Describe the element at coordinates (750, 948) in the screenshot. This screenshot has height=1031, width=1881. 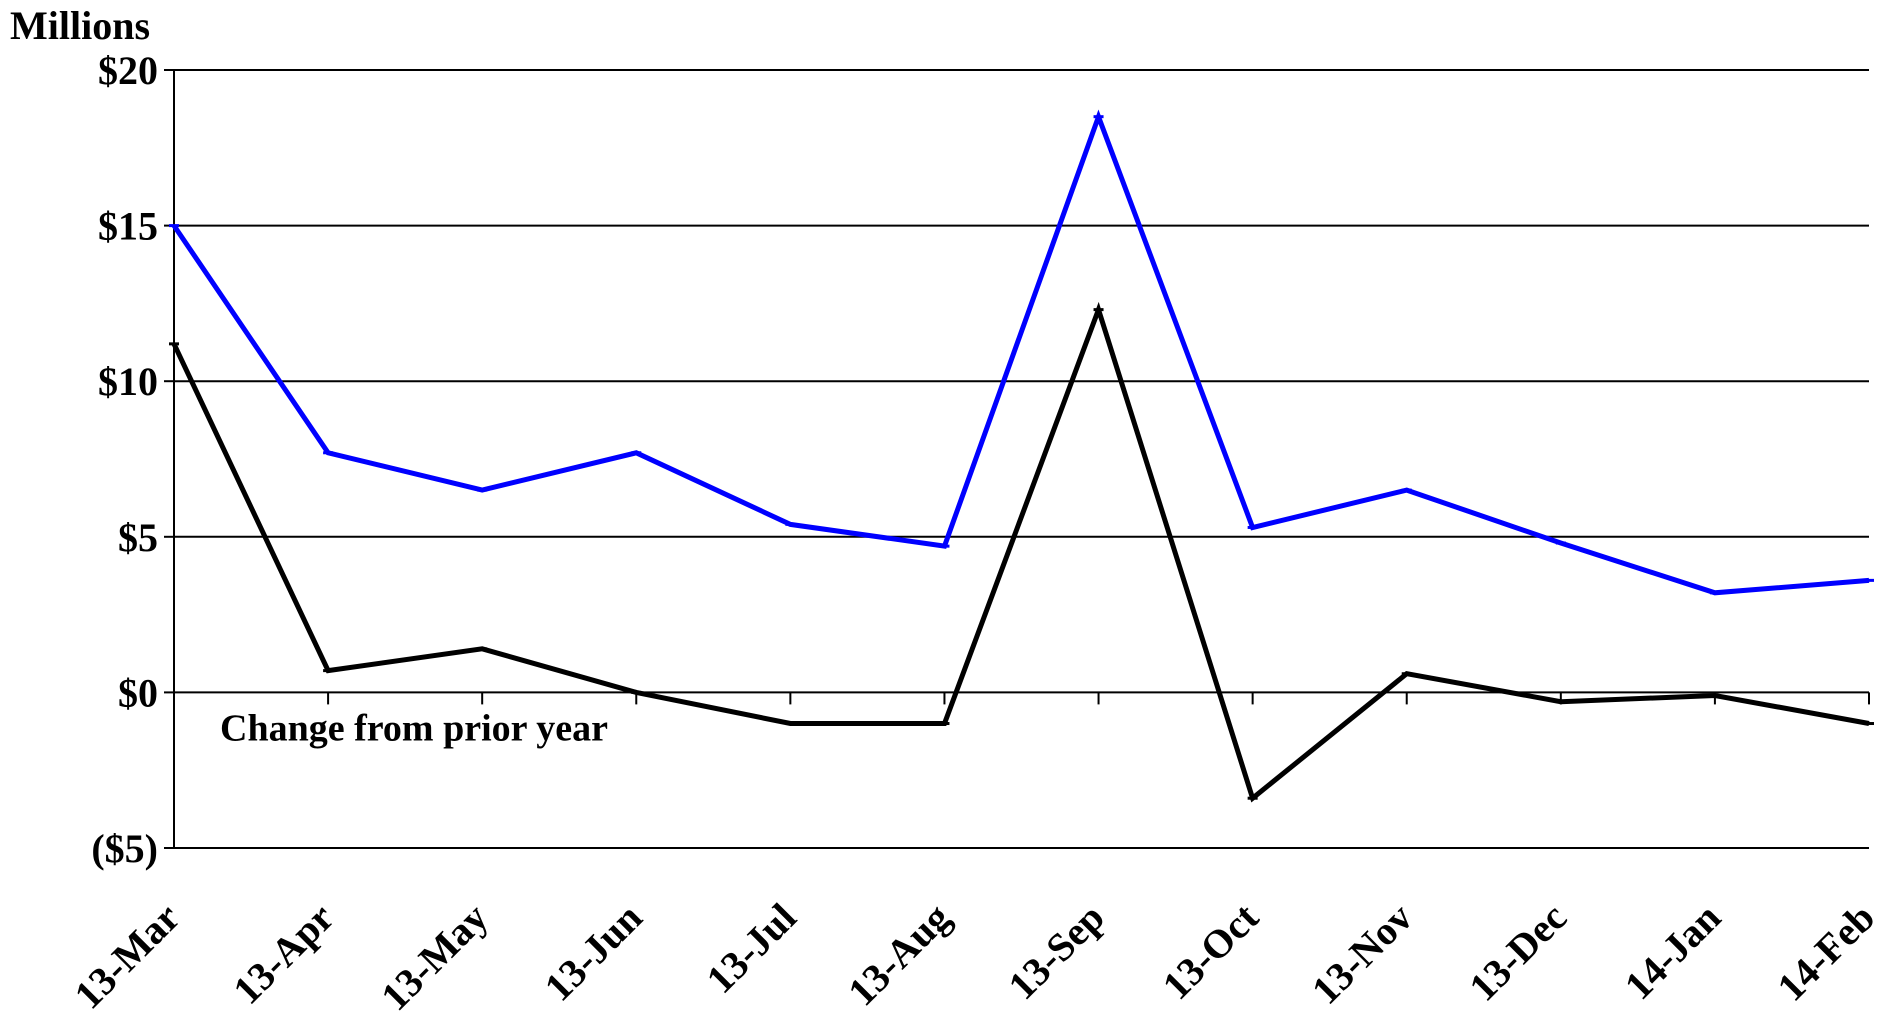
I see `x-tick-label: 13-Jul` at that location.